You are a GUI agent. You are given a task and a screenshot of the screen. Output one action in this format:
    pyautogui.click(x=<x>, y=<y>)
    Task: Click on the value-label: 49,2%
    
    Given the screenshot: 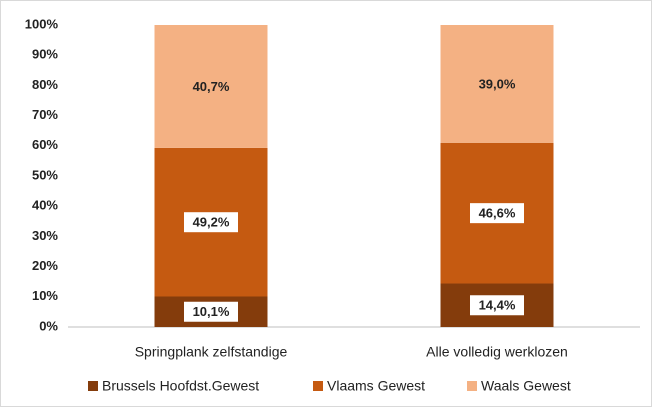 What is the action you would take?
    pyautogui.click(x=211, y=222)
    